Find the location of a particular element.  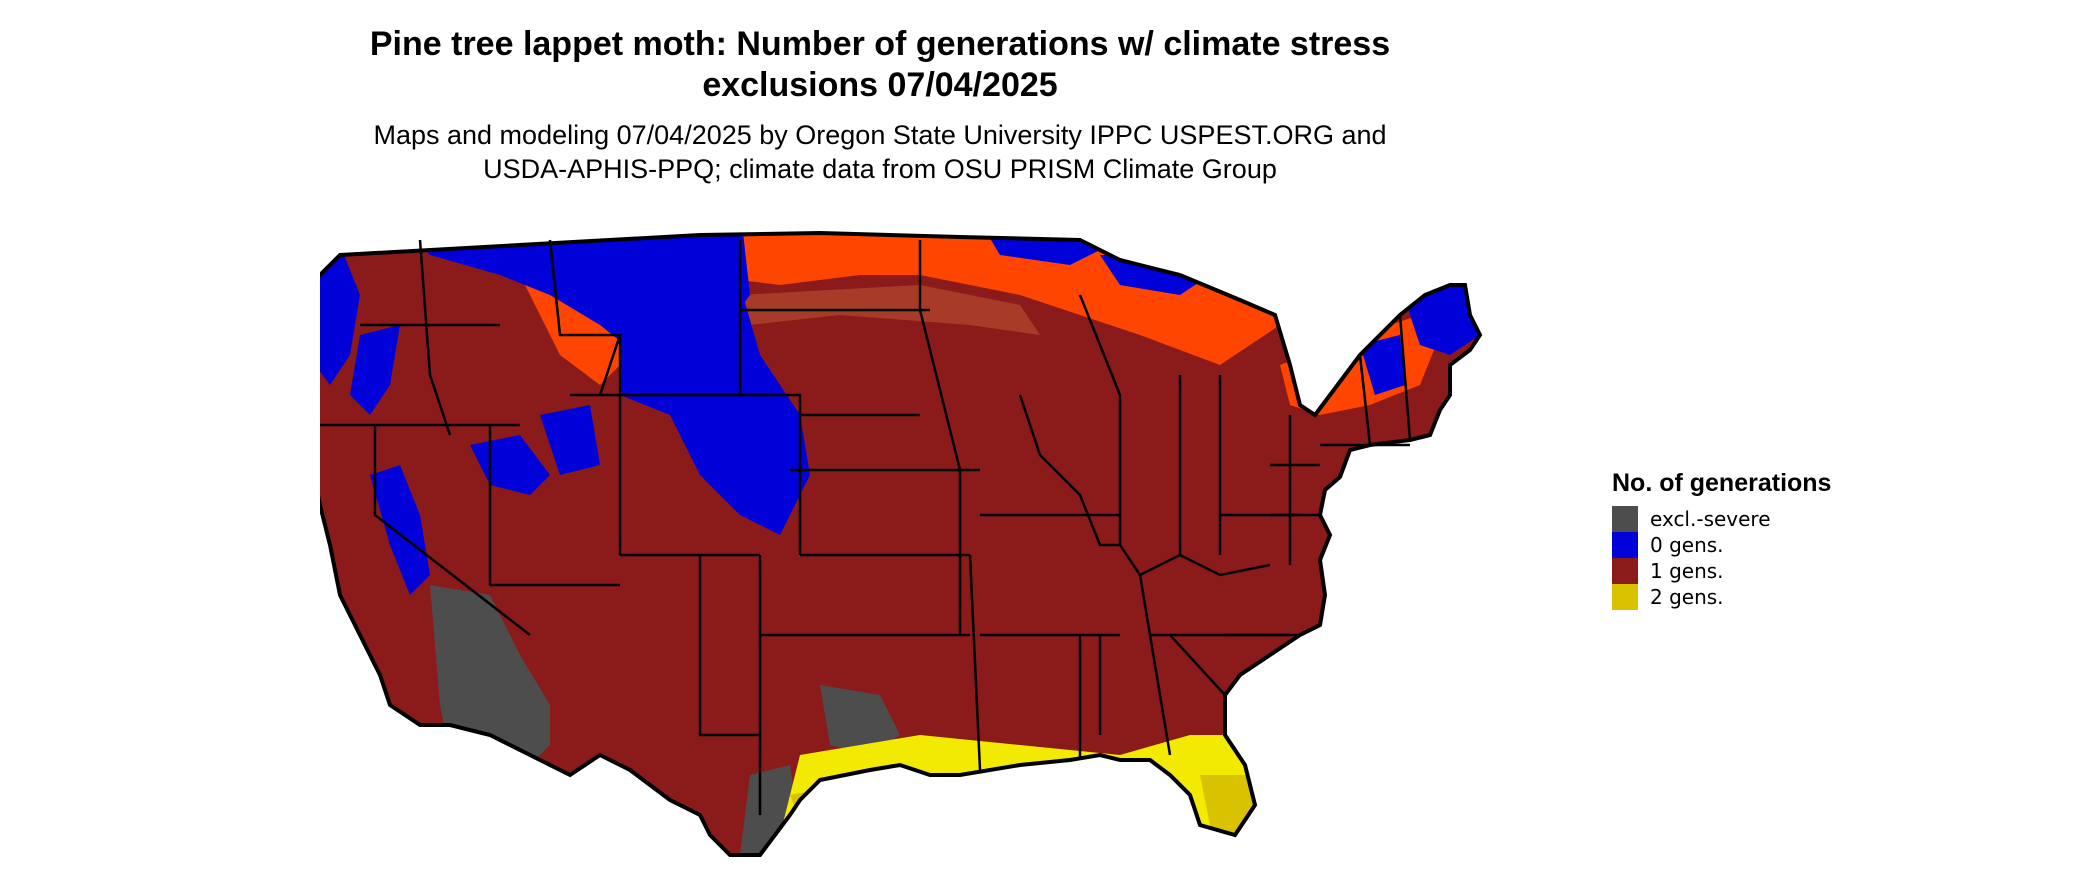

zone-michigan-warm is located at coordinates (1200, 320).